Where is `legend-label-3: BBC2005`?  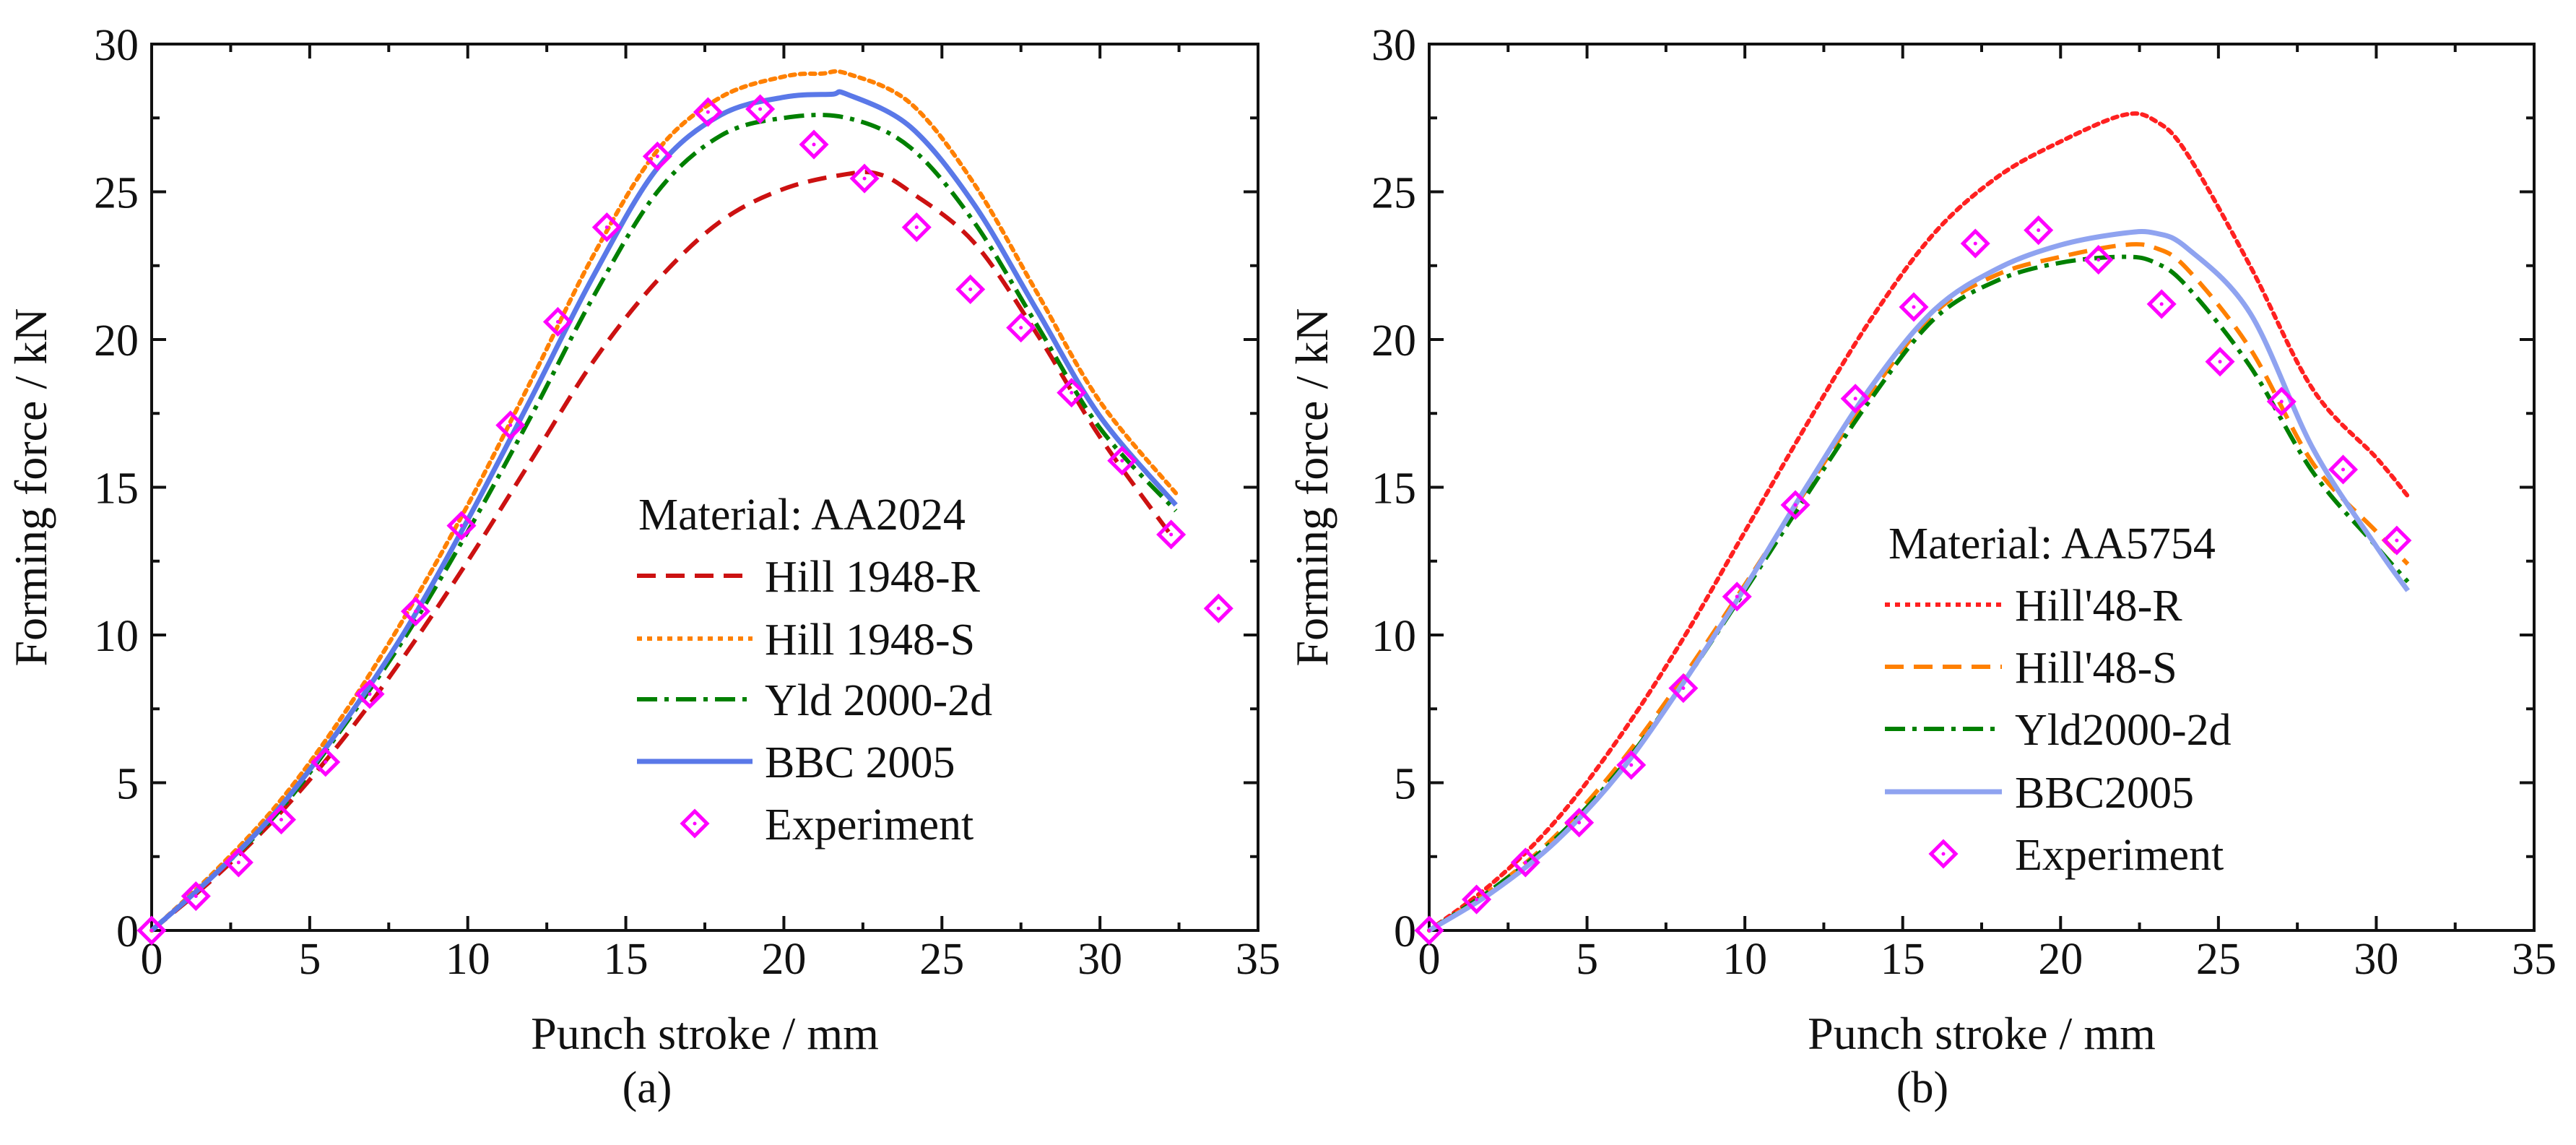
legend-label-3: BBC2005 is located at coordinates (2104, 793).